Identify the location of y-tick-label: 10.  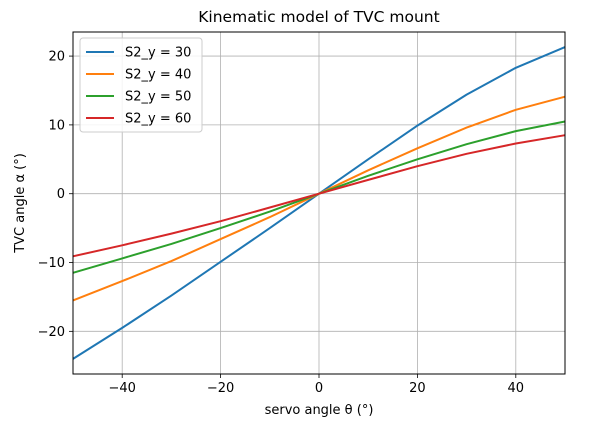
(56, 125).